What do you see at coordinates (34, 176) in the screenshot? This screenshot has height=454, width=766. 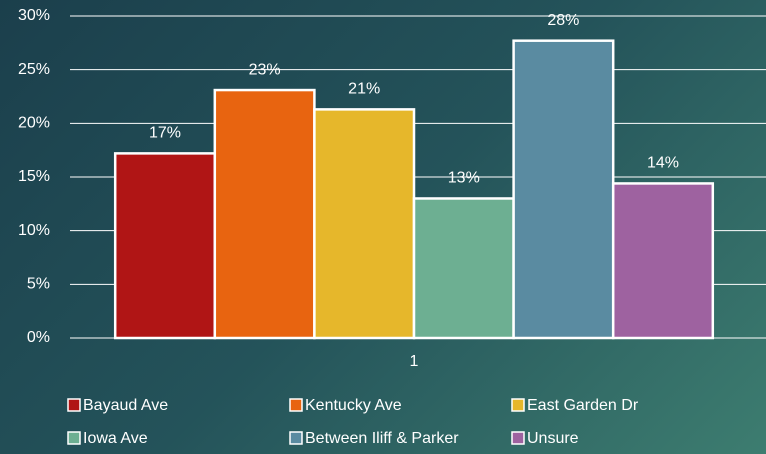 I see `y-tick-label: 15%` at bounding box center [34, 176].